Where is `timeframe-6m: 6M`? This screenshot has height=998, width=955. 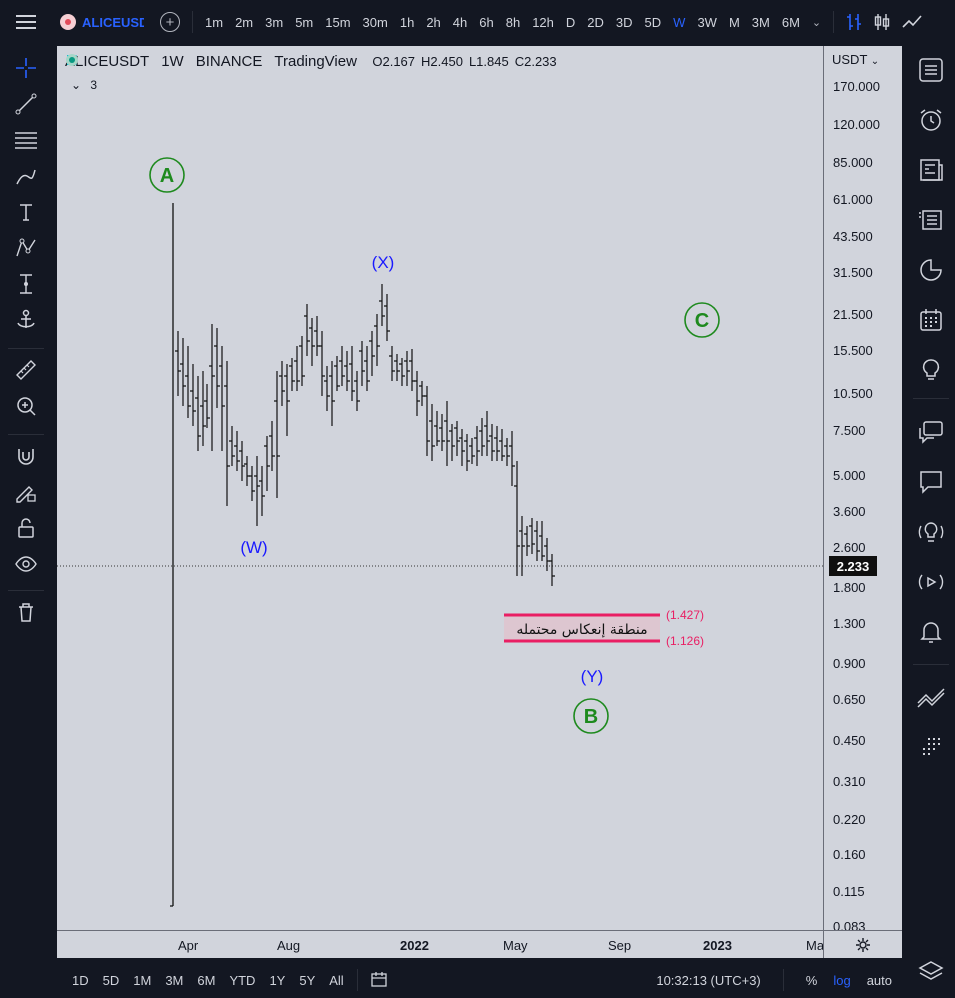 timeframe-6m: 6M is located at coordinates (790, 22).